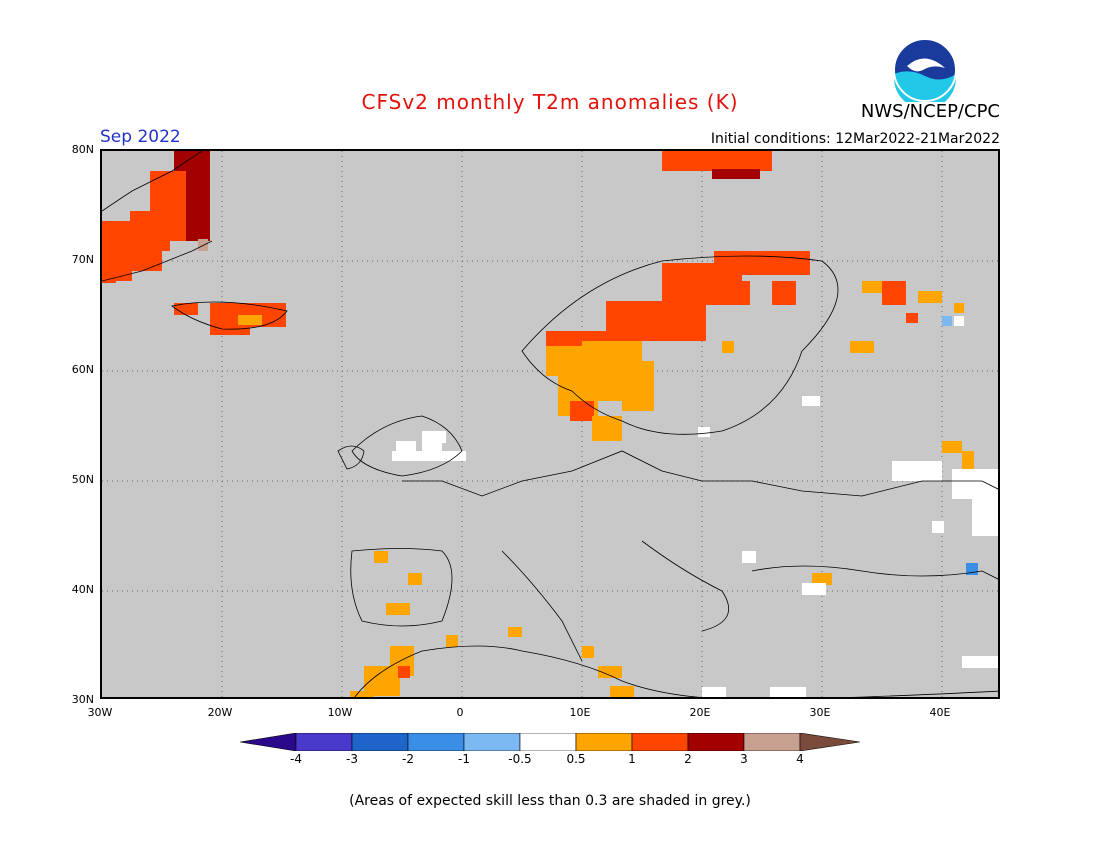  Describe the element at coordinates (820, 712) in the screenshot. I see `lon-label-30e: 30E` at that location.